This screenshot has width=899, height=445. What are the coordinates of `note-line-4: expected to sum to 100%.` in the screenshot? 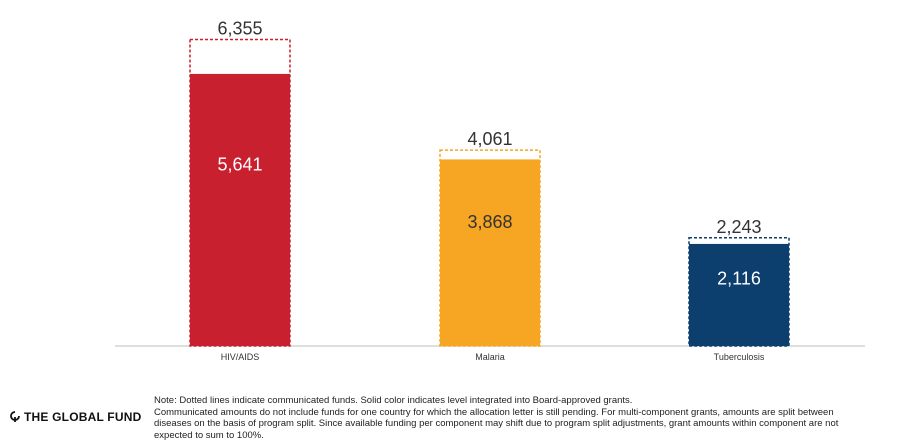 It's located at (209, 435).